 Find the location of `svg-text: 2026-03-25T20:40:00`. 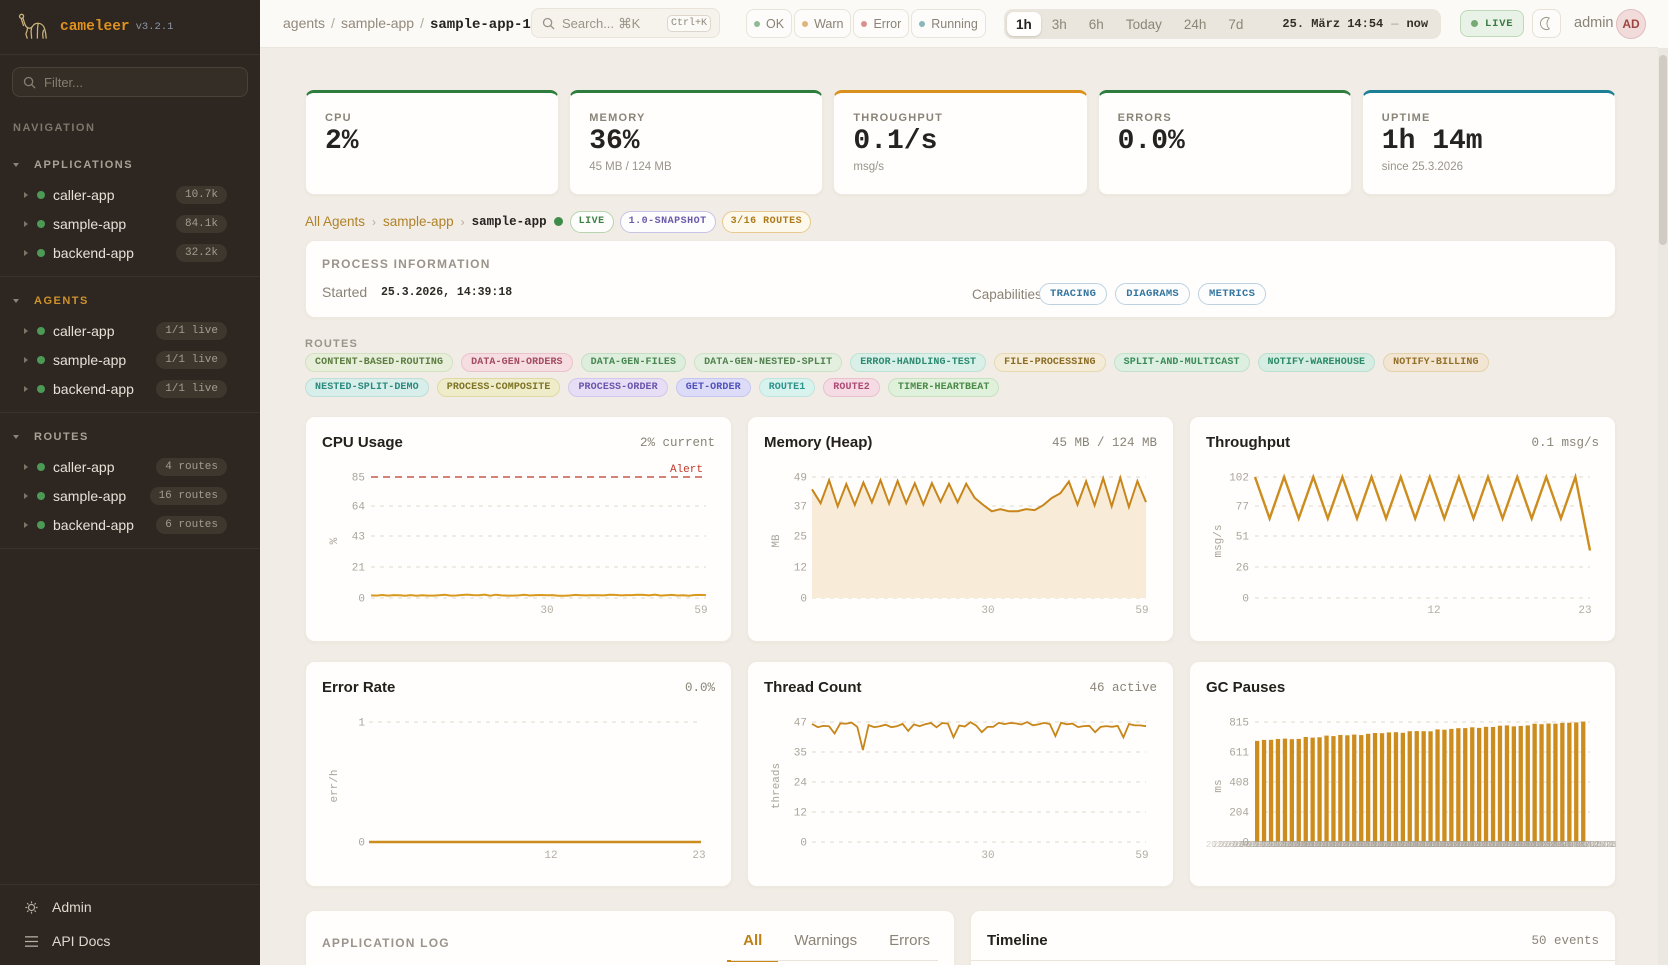

svg-text: 2026-03-25T20:40:00 is located at coordinates (1534, 845).